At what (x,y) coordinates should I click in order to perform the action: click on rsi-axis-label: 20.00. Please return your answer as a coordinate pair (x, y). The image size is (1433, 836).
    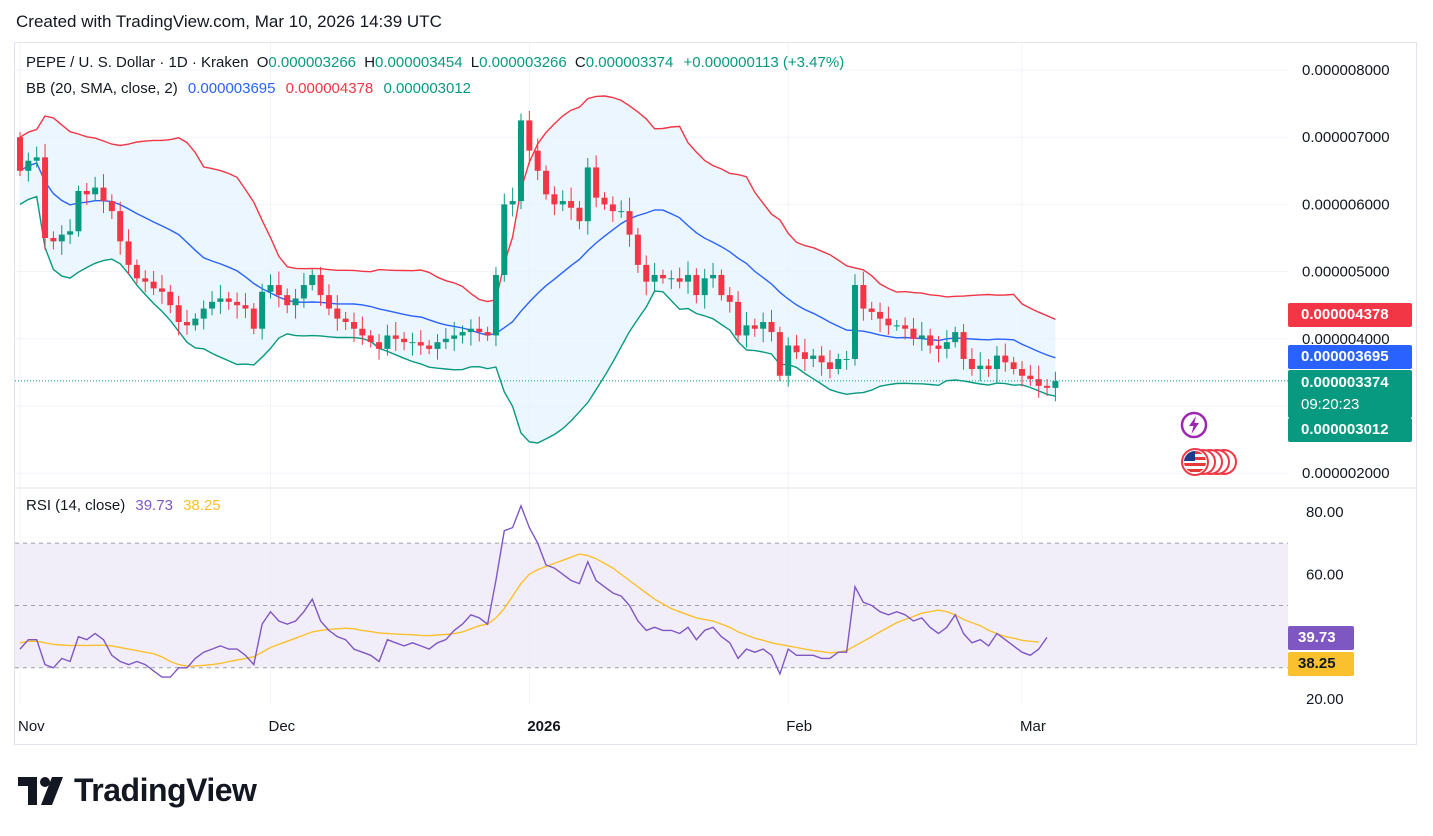
    Looking at the image, I should click on (1325, 699).